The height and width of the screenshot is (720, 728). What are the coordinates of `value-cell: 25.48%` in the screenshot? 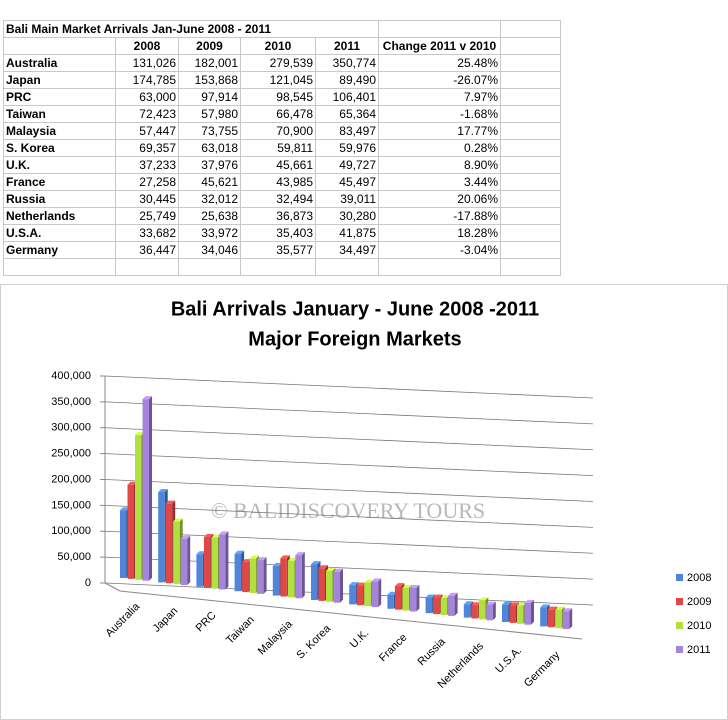 It's located at (439, 63).